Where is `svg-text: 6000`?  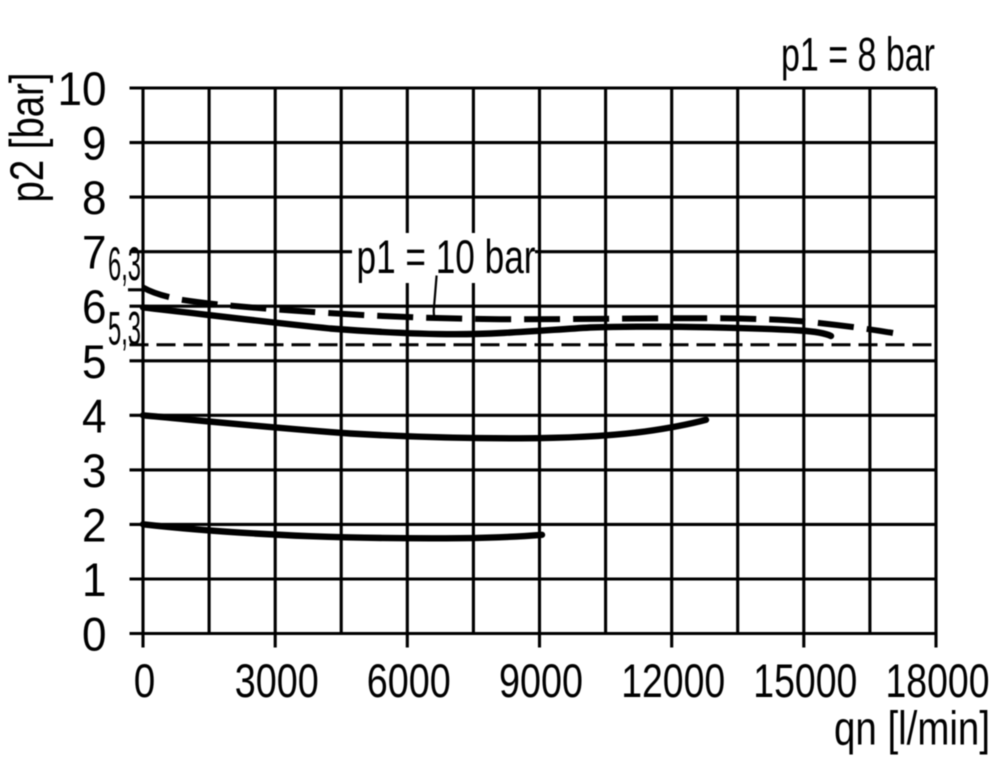
svg-text: 6000 is located at coordinates (409, 681).